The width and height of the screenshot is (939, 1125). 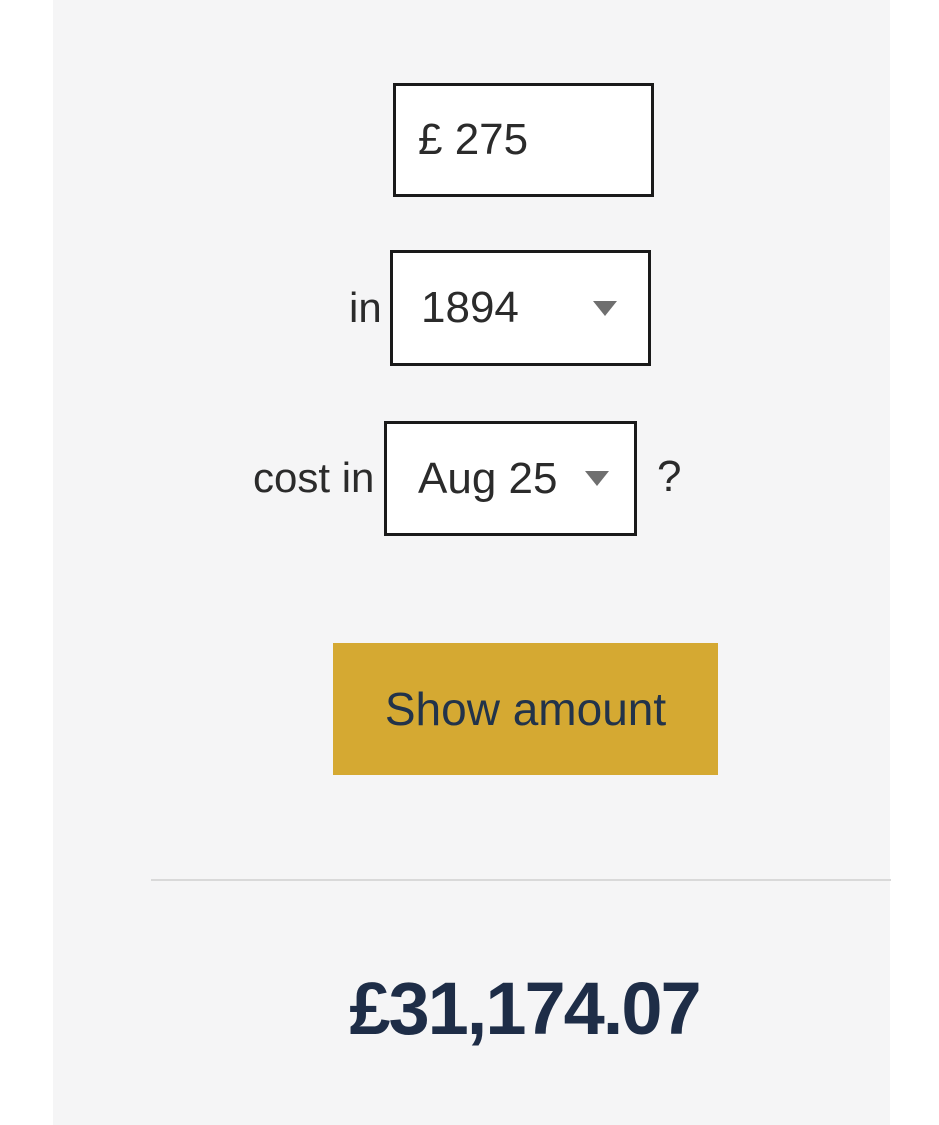 I want to click on show-amount-button: Show amount, so click(x=525, y=709).